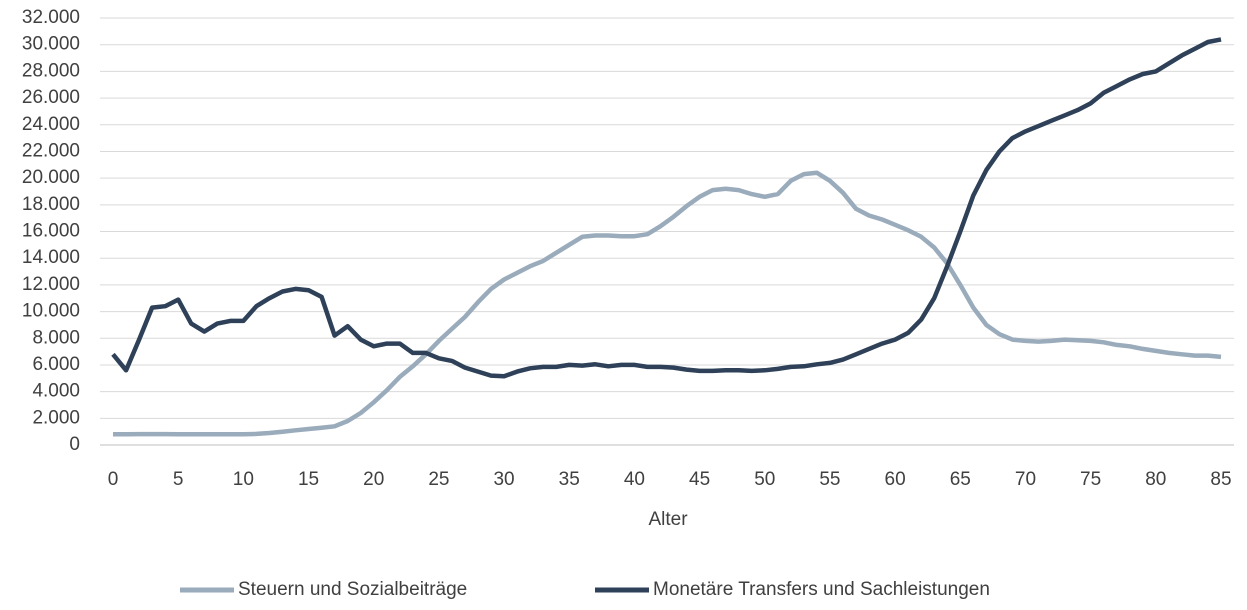 The height and width of the screenshot is (610, 1247). Describe the element at coordinates (56, 337) in the screenshot. I see `y-tick-label: 8.000` at that location.